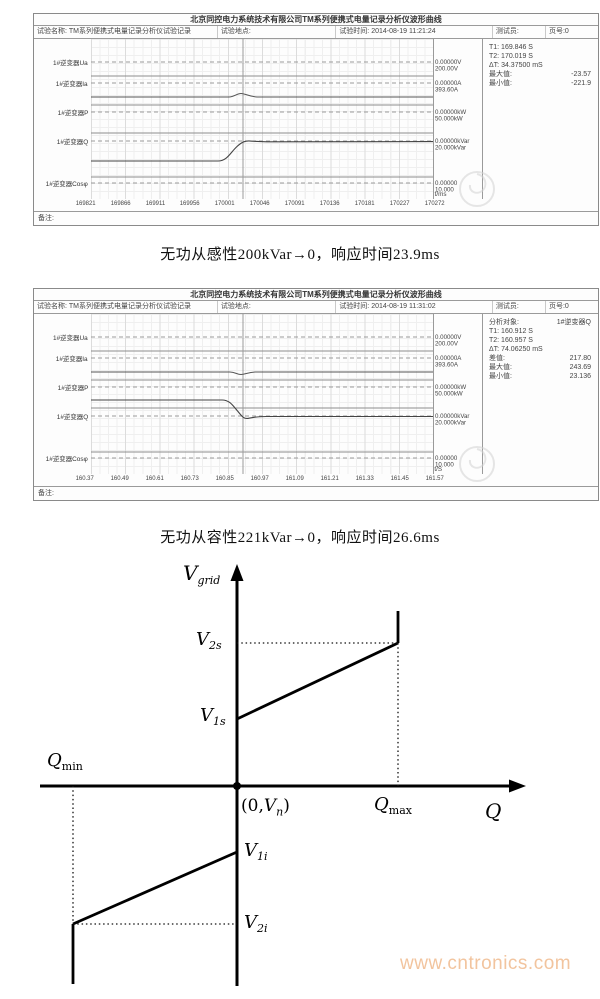  What do you see at coordinates (364, 203) in the screenshot?
I see `x-tick: 170181` at bounding box center [364, 203].